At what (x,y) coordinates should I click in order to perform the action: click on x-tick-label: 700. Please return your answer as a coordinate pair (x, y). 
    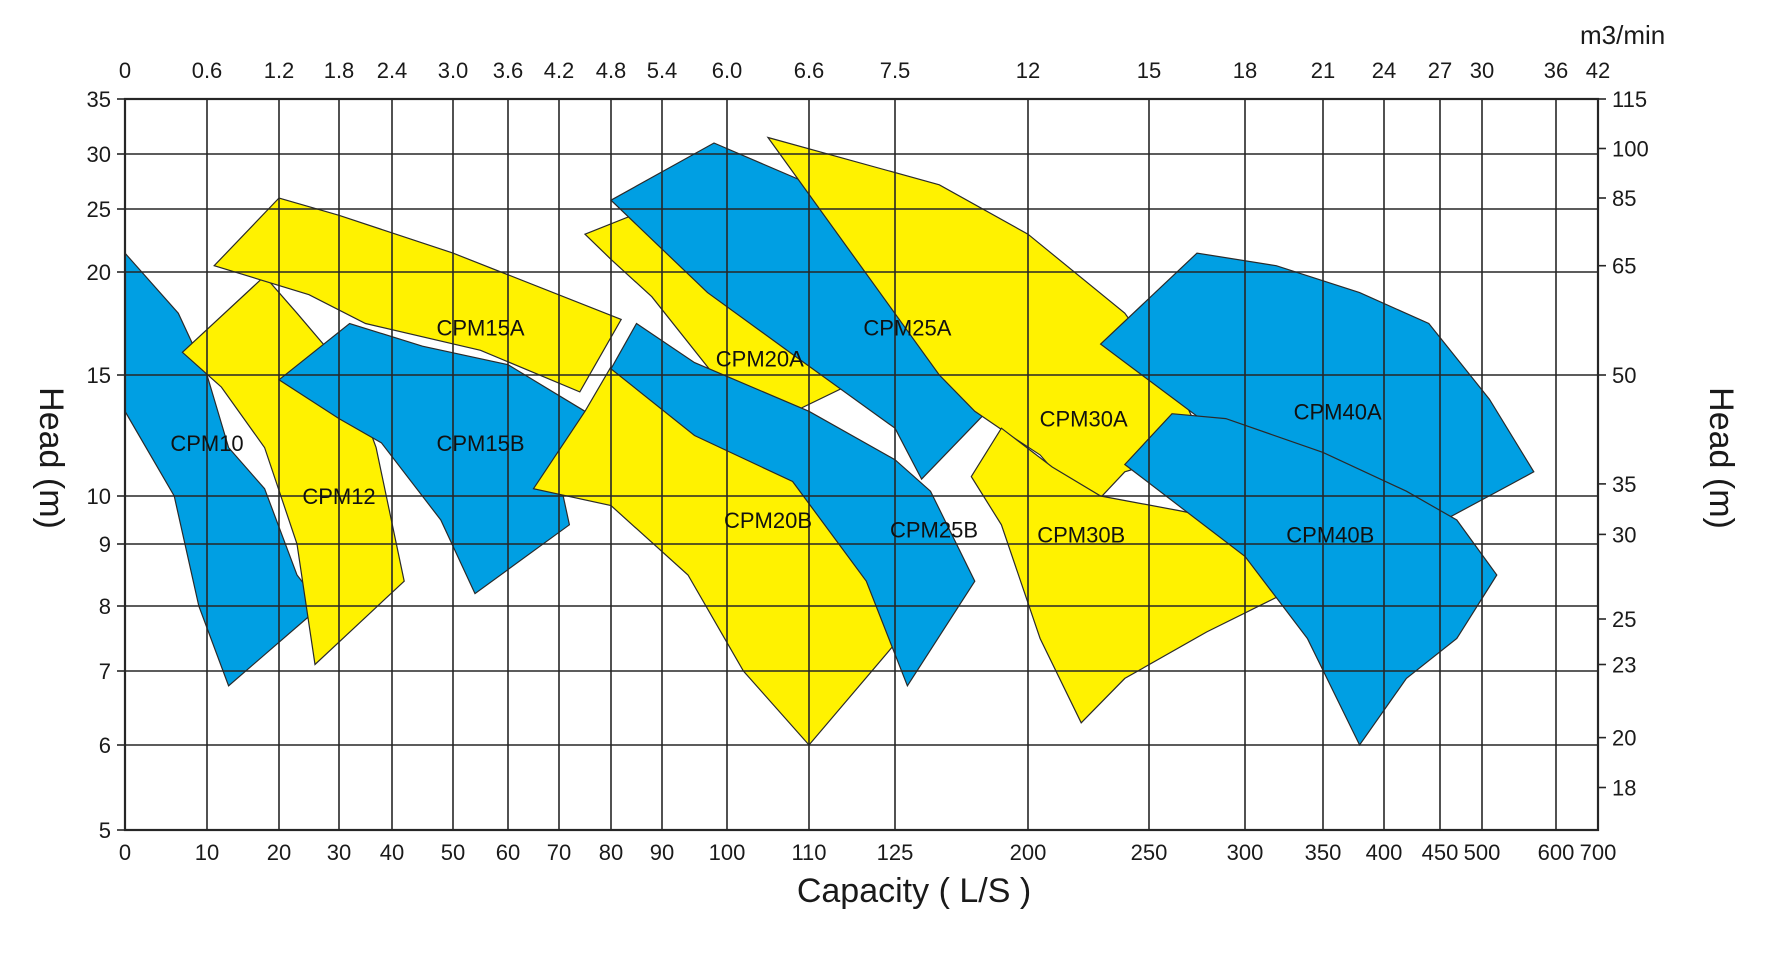
    Looking at the image, I should click on (1598, 852).